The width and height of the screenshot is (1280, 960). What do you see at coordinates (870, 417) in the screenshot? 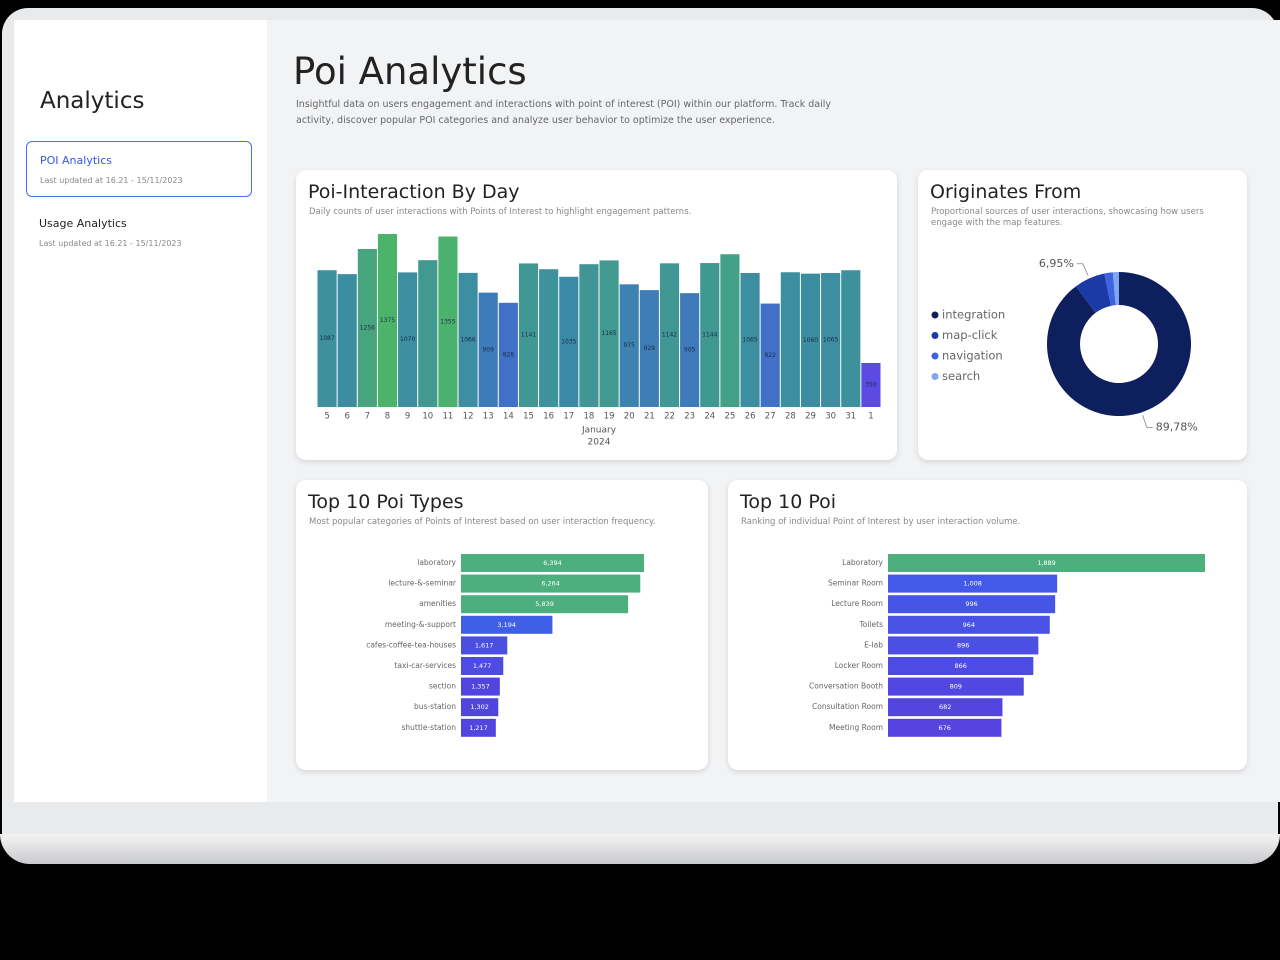
I see `x-tick-label: 1` at bounding box center [870, 417].